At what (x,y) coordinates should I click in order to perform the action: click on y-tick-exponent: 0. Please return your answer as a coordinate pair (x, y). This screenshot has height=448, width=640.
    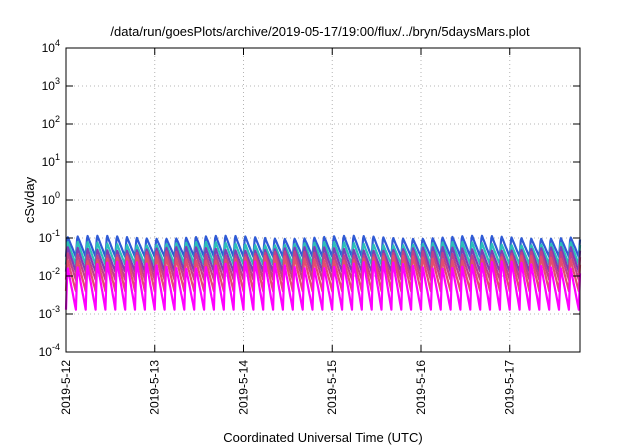
    Looking at the image, I should click on (57, 195).